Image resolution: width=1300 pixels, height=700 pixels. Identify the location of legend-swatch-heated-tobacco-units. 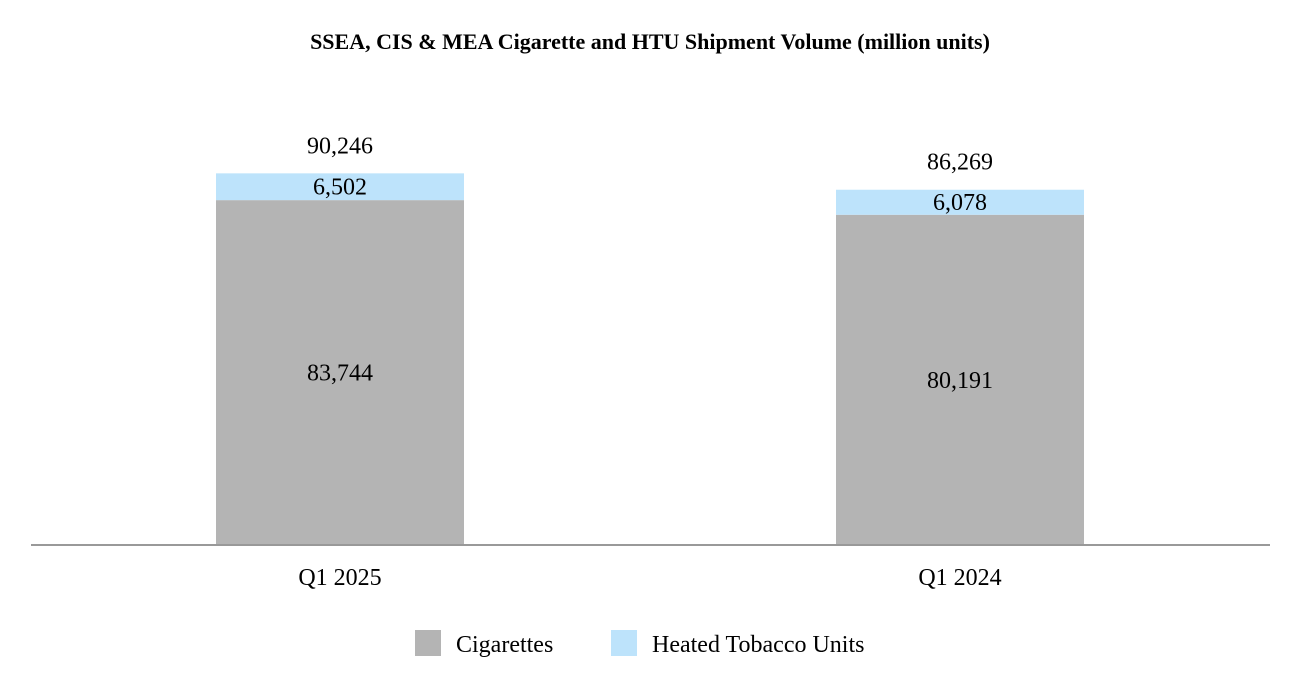
(624, 643).